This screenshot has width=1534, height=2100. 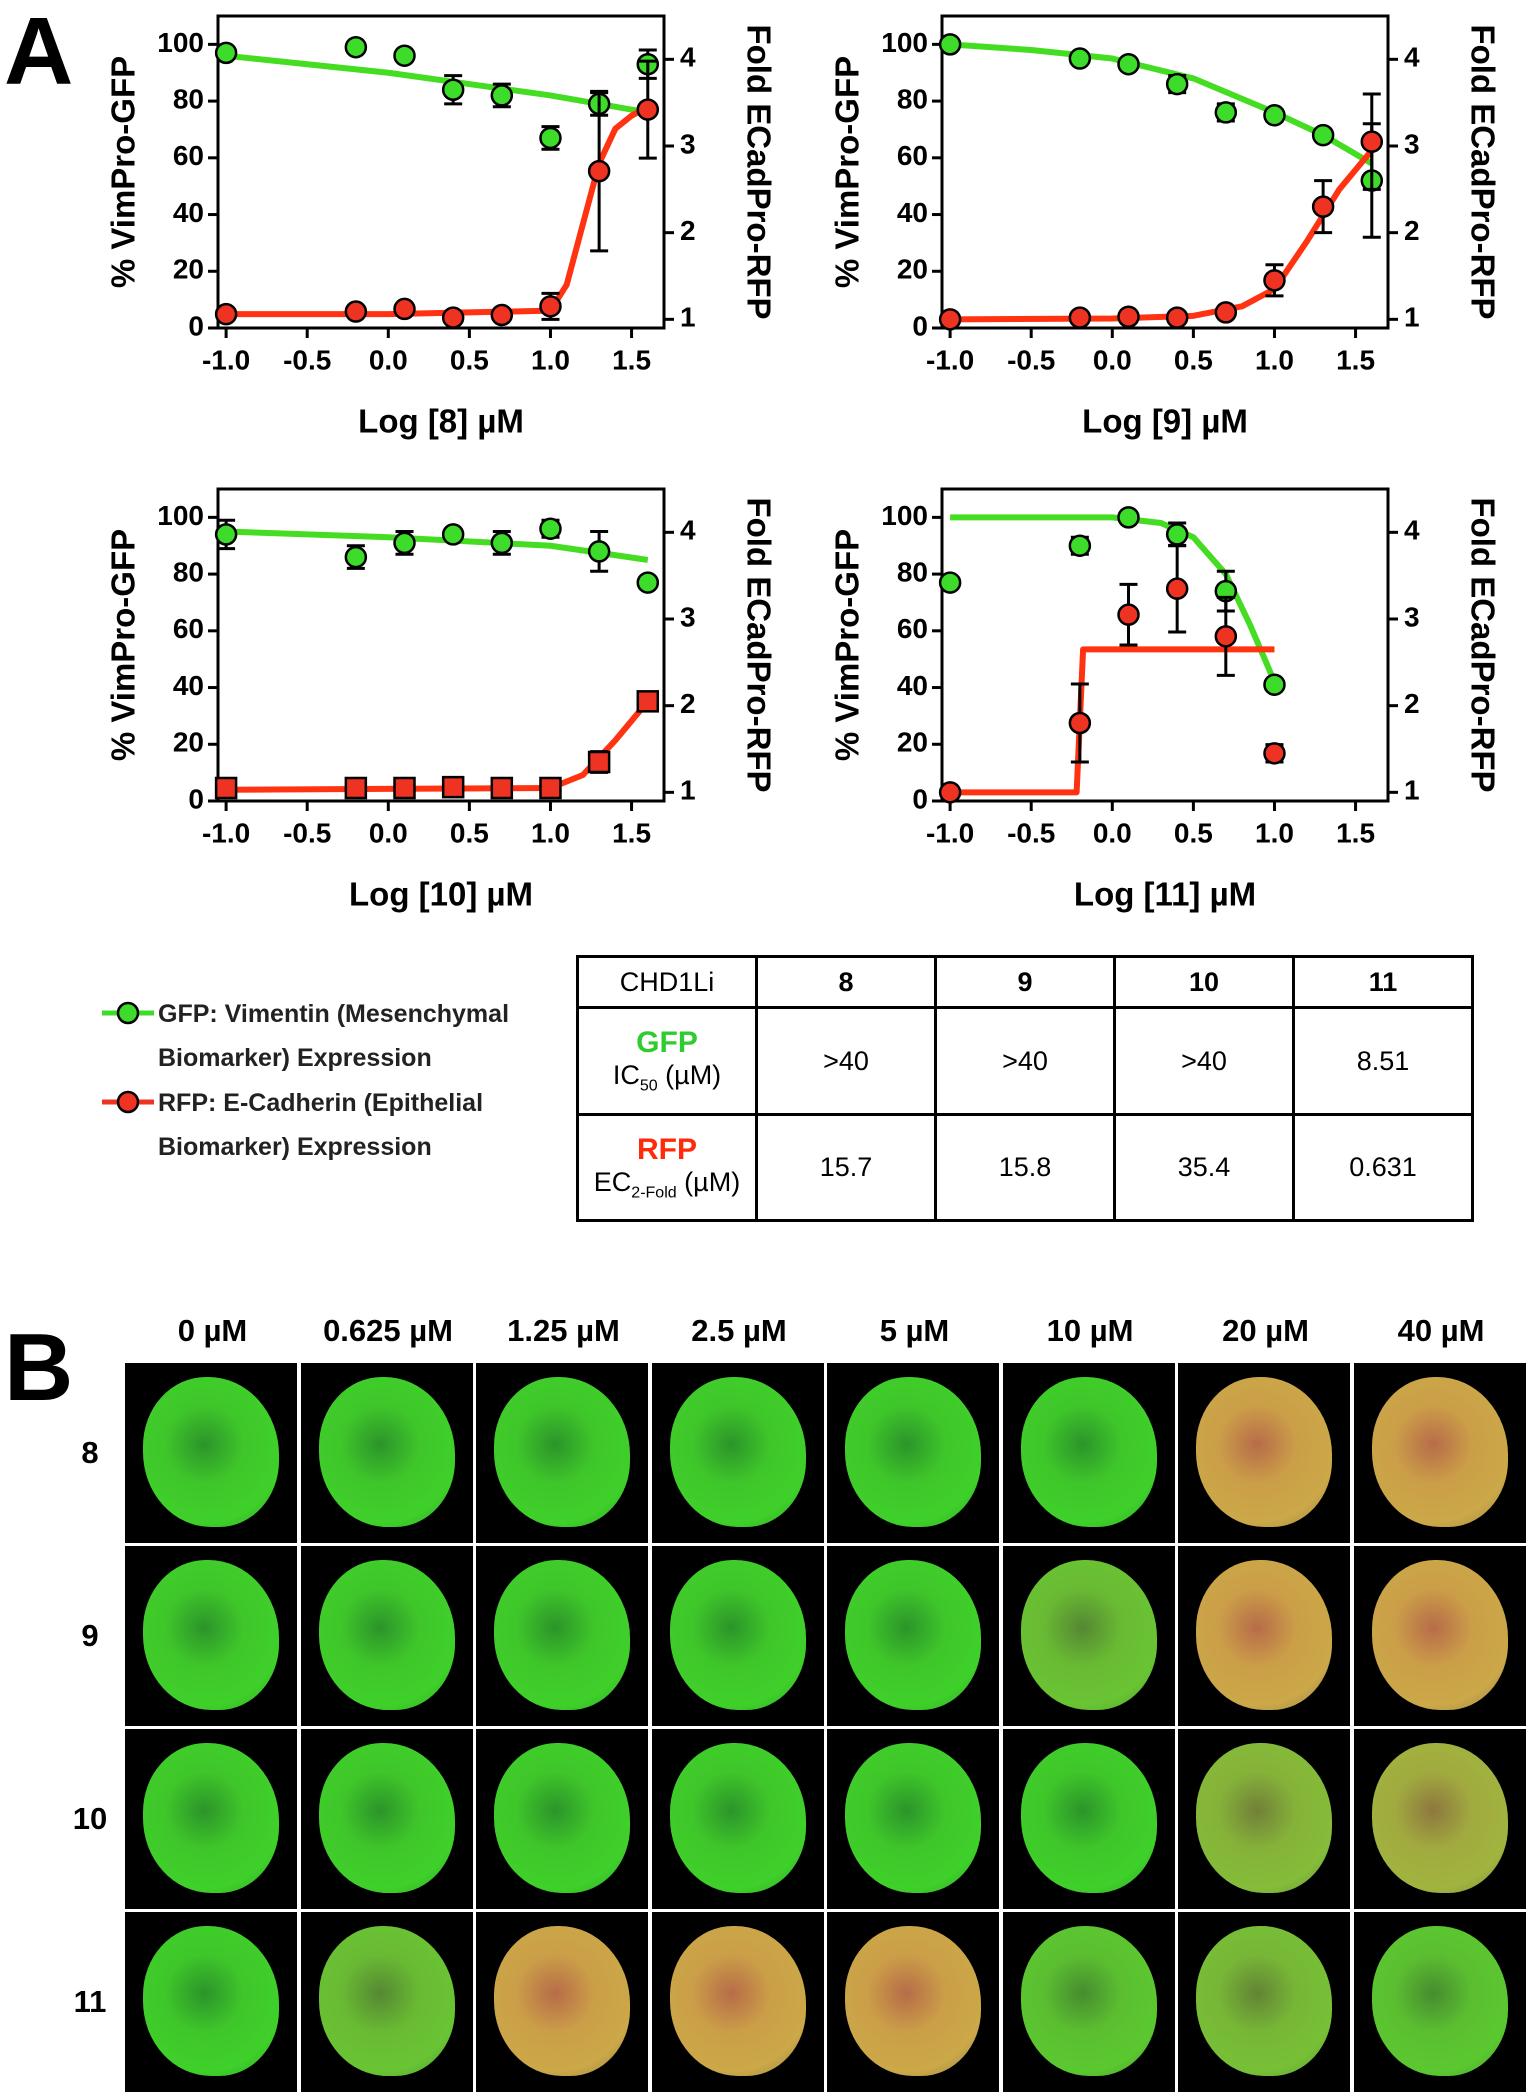 What do you see at coordinates (1265, 1330) in the screenshot?
I see `column-label: 20 µM` at bounding box center [1265, 1330].